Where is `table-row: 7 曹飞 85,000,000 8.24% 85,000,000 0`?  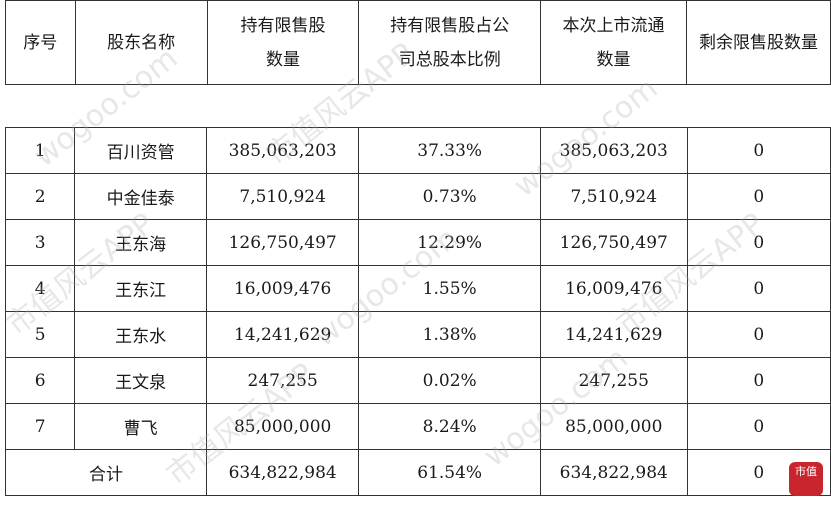 table-row: 7 曹飞 85,000,000 8.24% 85,000,000 0 is located at coordinates (417, 426).